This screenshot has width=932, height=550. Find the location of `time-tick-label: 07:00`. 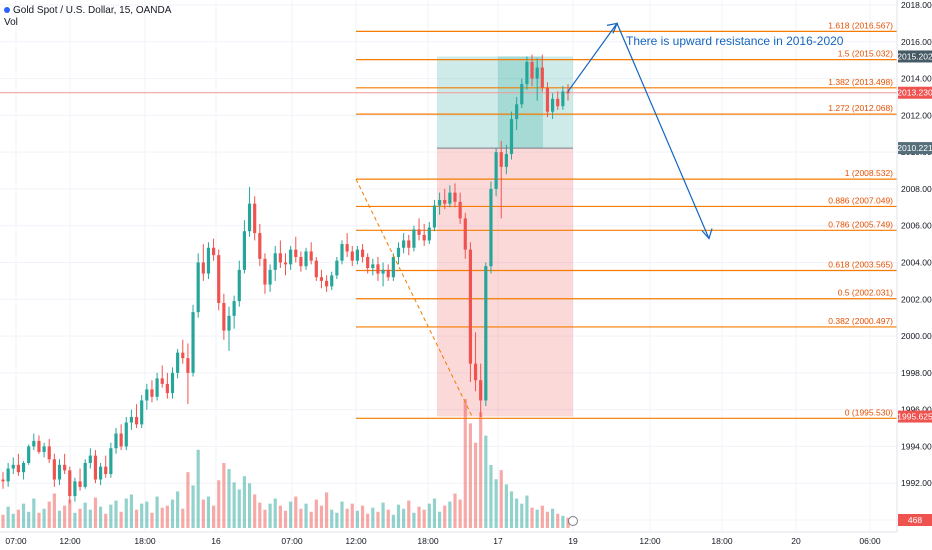

time-tick-label: 07:00 is located at coordinates (16, 541).